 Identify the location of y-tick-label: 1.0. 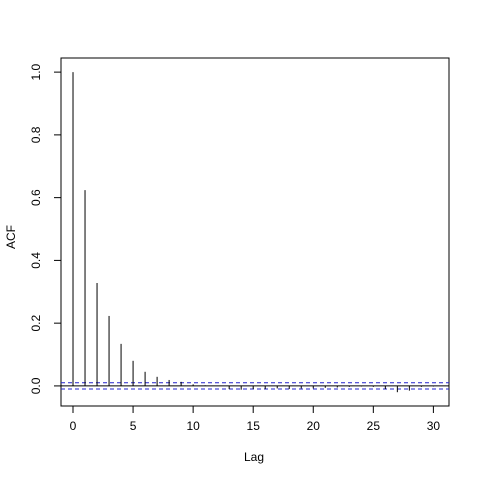
(36, 71).